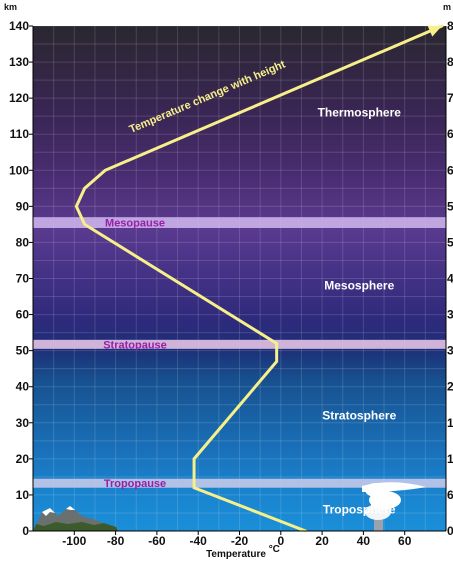 This screenshot has height=563, width=453. What do you see at coordinates (75, 526) in the screenshot?
I see `forest-icon` at bounding box center [75, 526].